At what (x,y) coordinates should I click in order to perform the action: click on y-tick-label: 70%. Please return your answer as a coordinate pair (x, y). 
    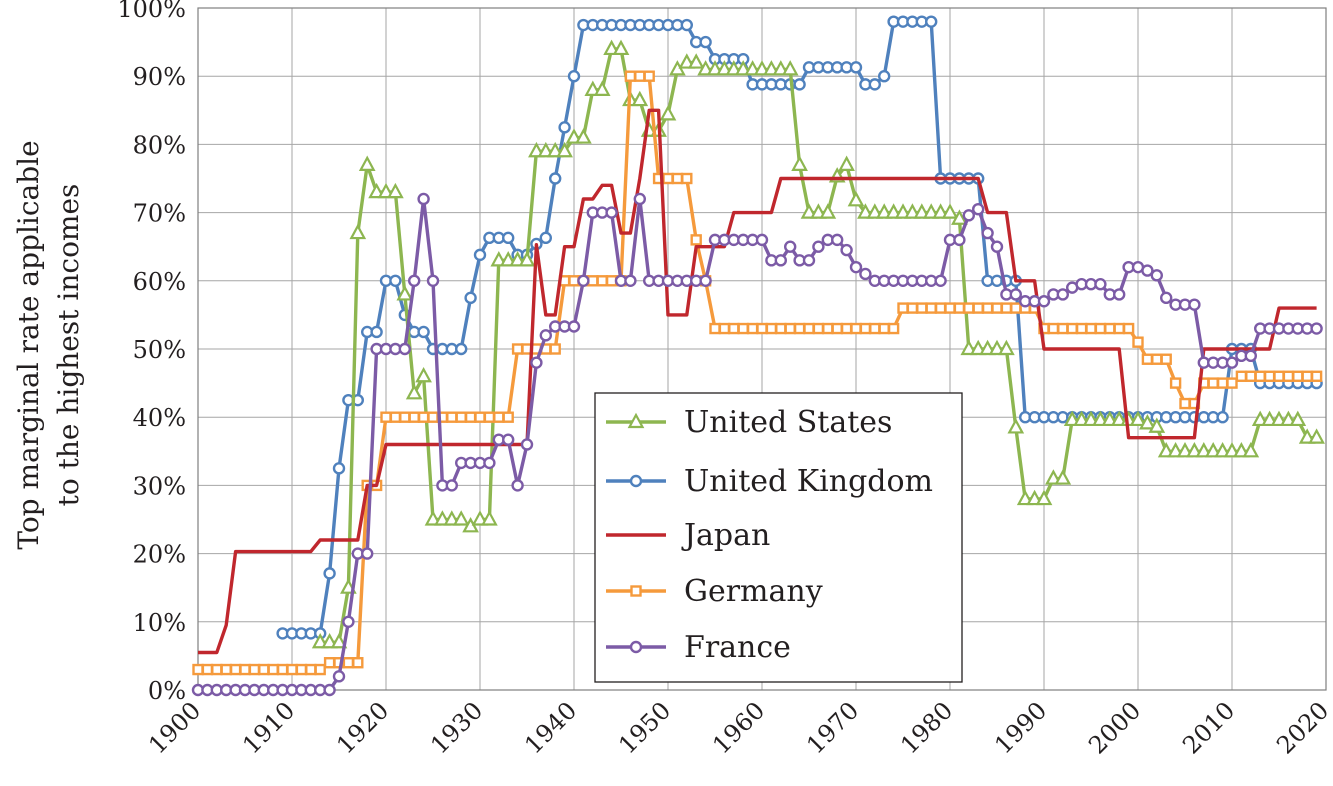
    Looking at the image, I should click on (159, 214).